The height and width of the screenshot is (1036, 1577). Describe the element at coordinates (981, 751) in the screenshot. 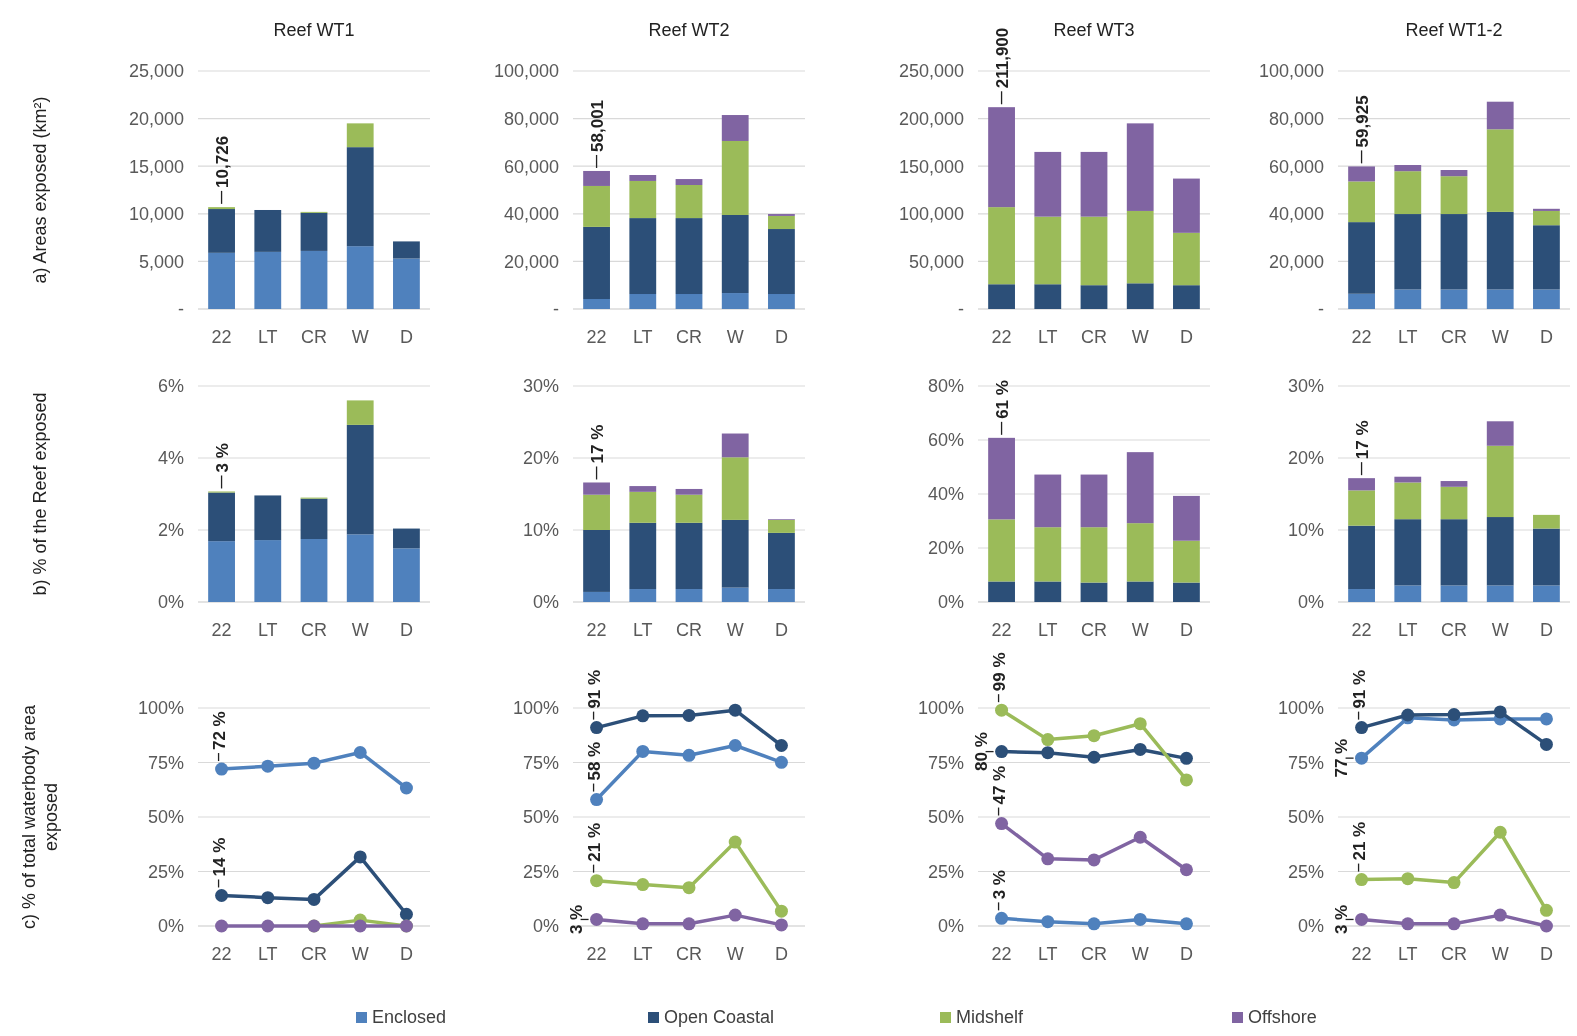

I see `annotation: 80 %` at that location.